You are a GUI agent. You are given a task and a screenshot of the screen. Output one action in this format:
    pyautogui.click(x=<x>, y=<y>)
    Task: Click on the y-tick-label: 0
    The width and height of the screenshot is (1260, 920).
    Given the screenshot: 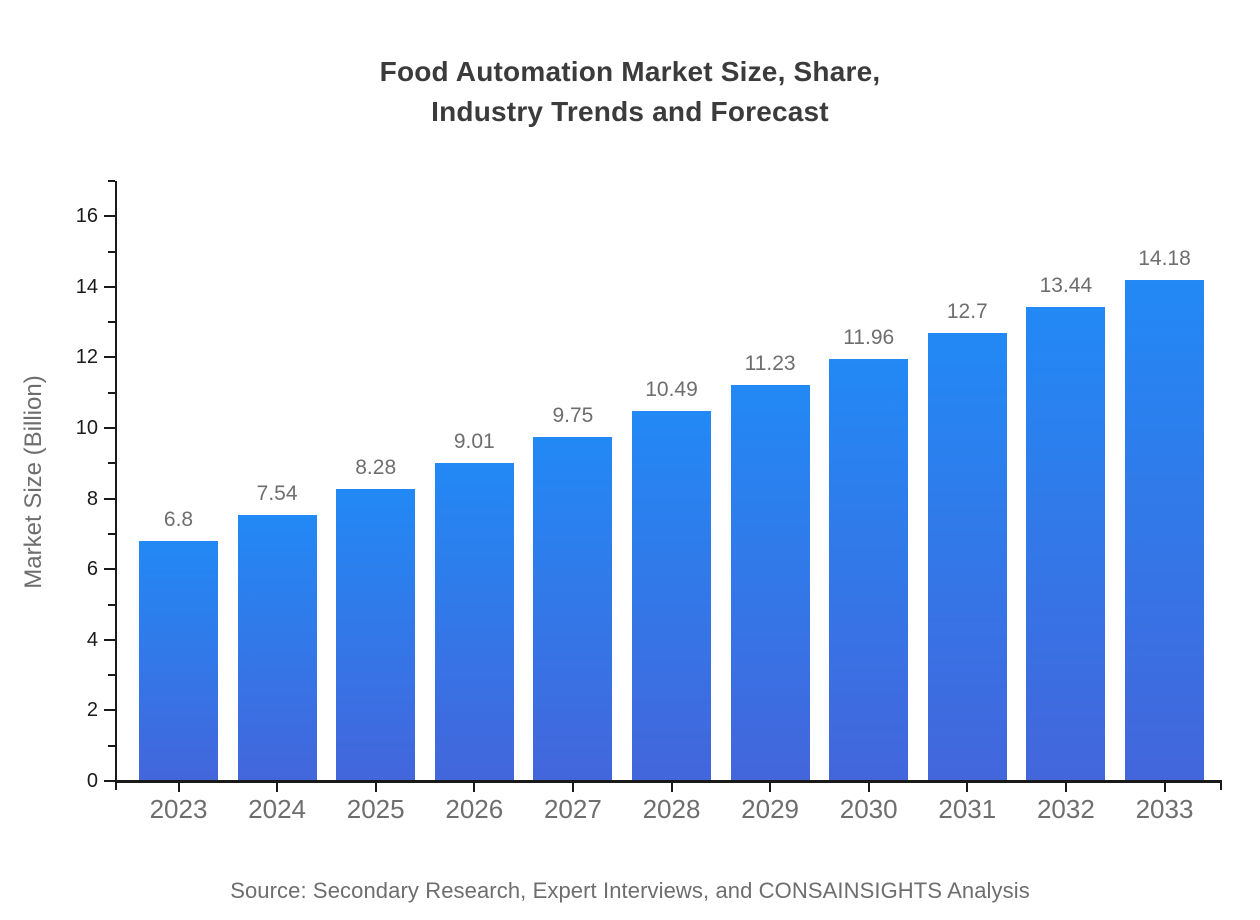 What is the action you would take?
    pyautogui.click(x=92, y=781)
    